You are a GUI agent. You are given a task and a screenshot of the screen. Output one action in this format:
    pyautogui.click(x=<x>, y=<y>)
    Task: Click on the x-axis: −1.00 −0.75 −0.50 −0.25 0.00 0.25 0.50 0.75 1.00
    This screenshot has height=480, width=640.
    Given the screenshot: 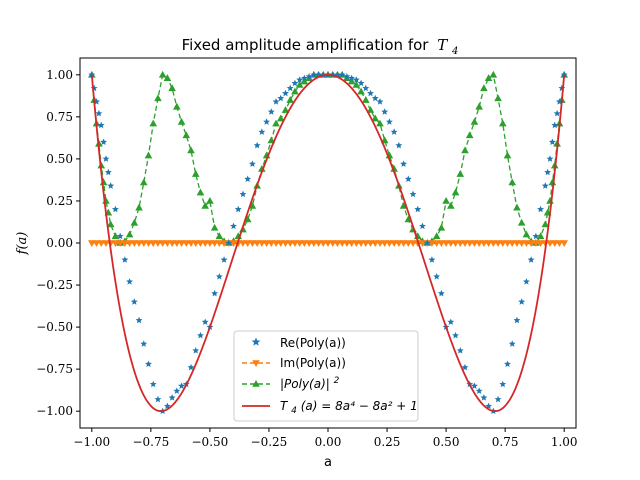 What is the action you would take?
    pyautogui.click(x=325, y=438)
    